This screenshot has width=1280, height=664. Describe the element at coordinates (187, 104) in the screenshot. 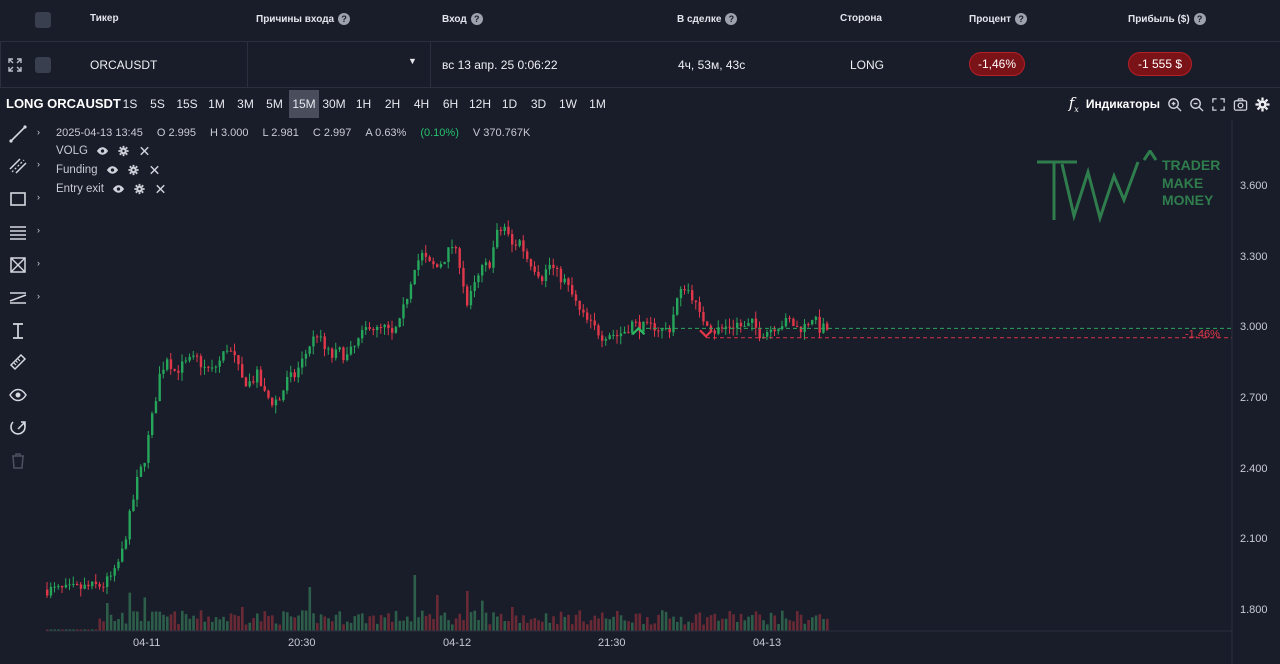

I see `timeframe-button-15s: 15S` at that location.